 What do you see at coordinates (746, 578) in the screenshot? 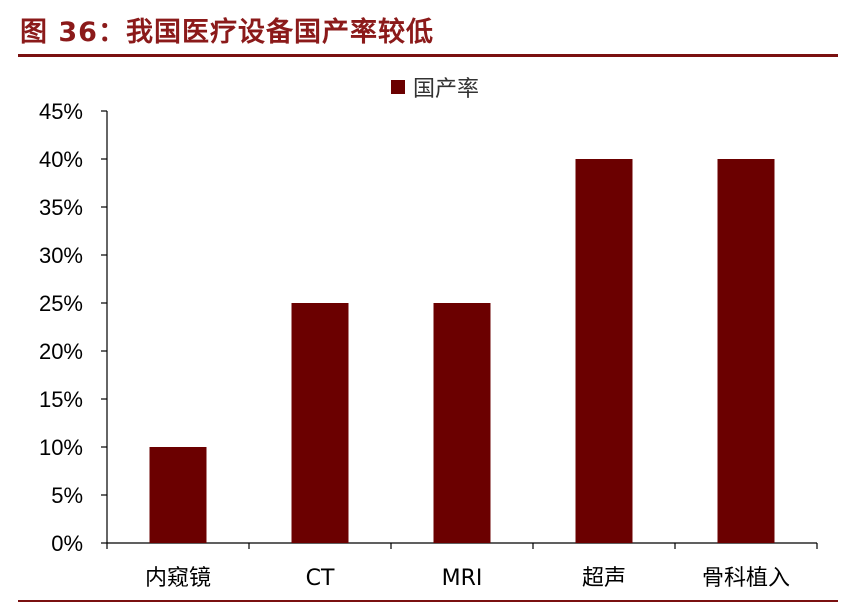
I see `x-category-label: 骨科植入` at bounding box center [746, 578].